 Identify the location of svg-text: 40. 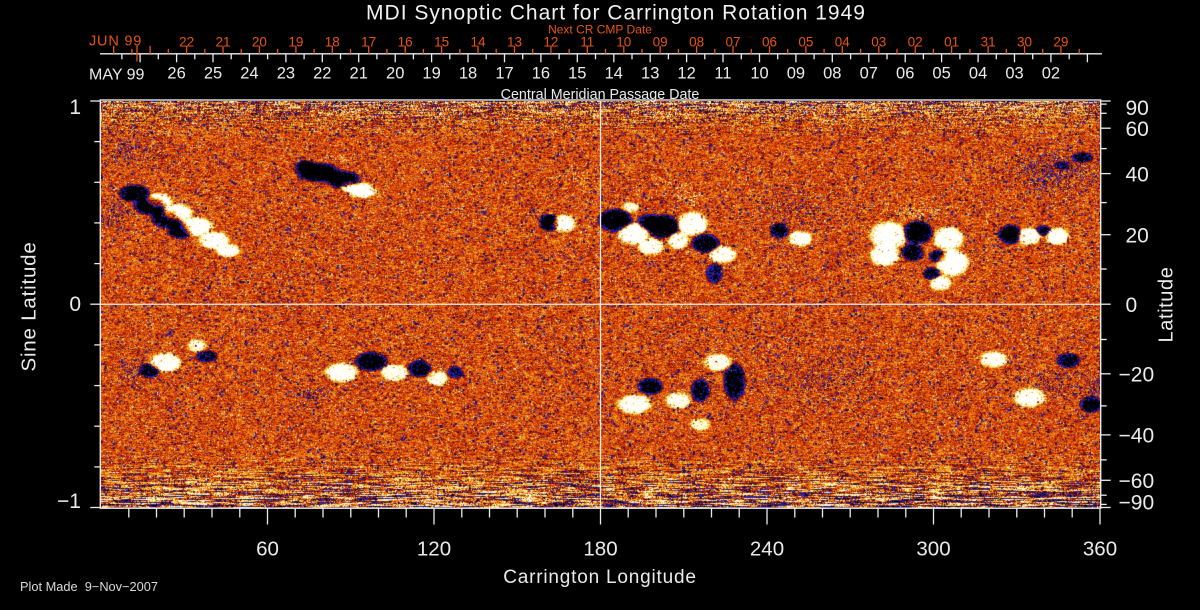
(1137, 175).